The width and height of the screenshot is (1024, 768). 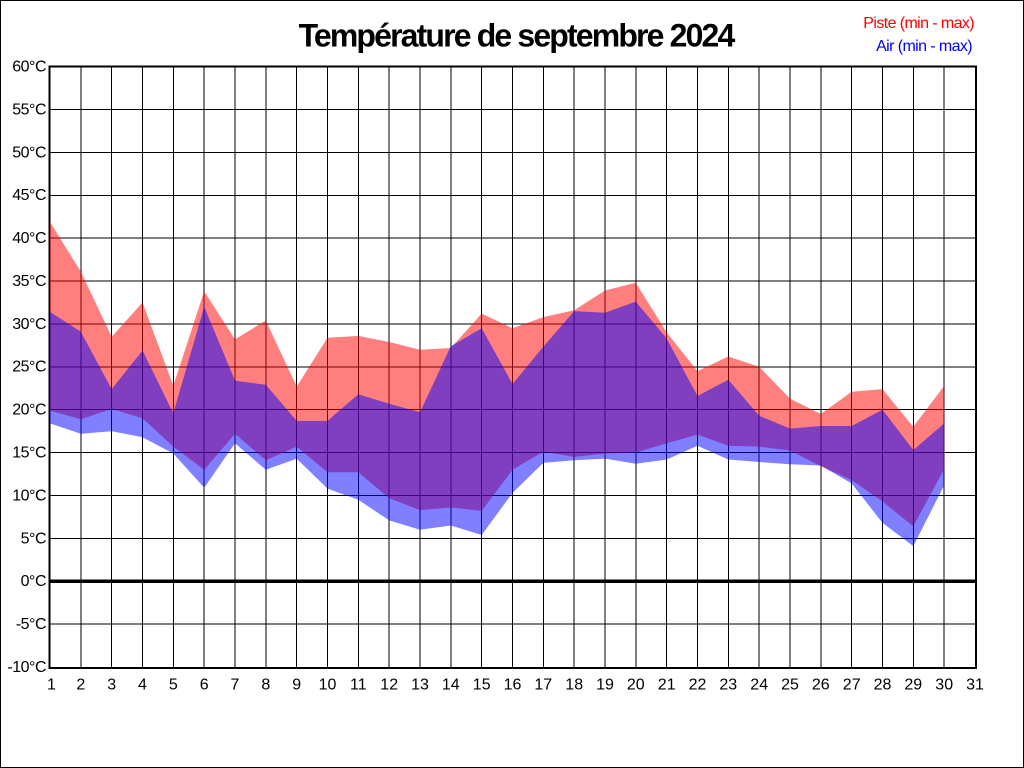 What do you see at coordinates (29, 152) in the screenshot?
I see `svg-text: 50°C` at bounding box center [29, 152].